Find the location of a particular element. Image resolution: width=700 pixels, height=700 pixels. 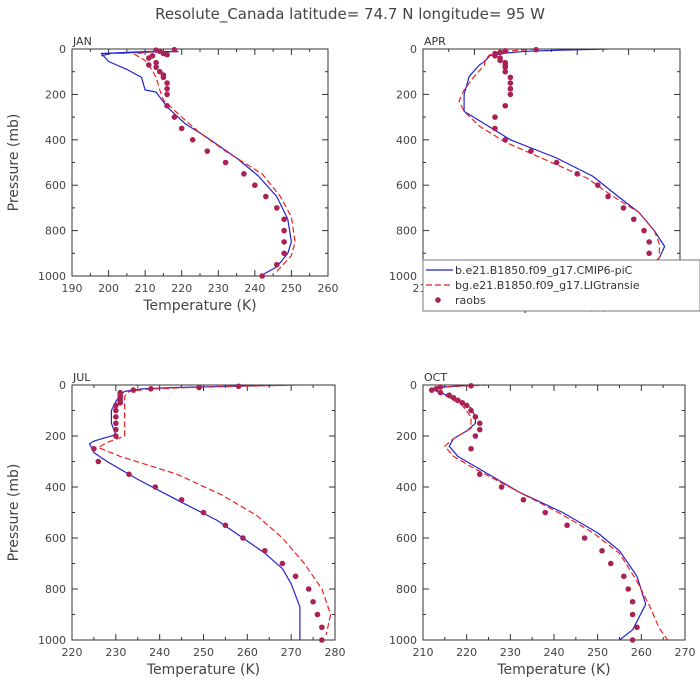

panel-month-label: APR is located at coordinates (435, 41).